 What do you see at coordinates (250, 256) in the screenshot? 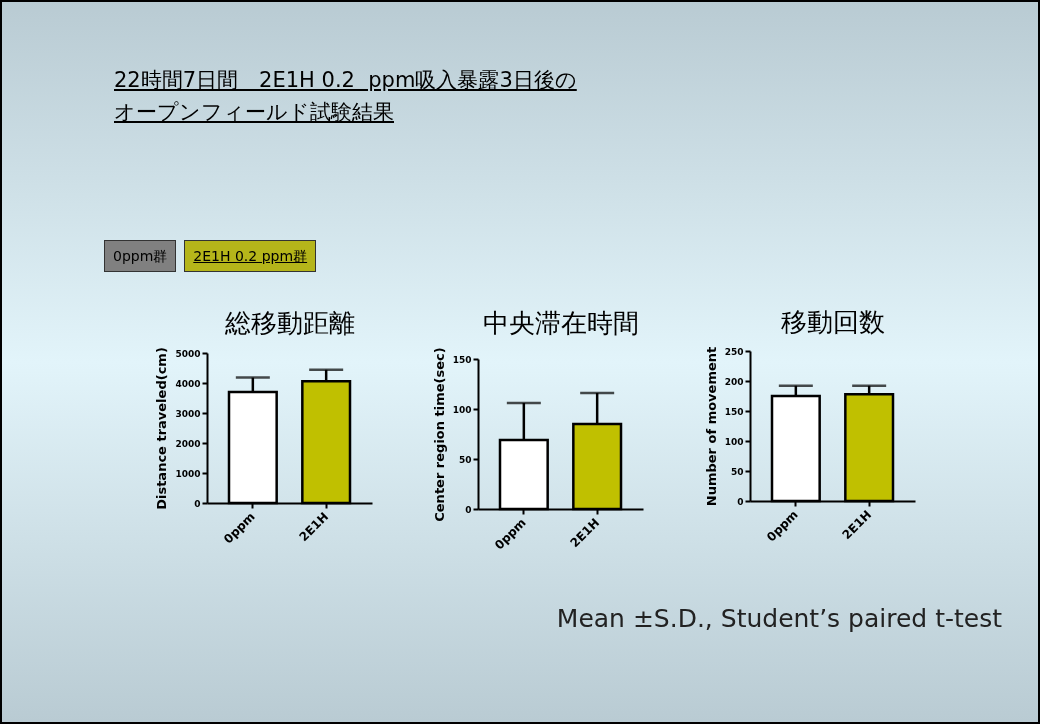
I see `text: 2E1H 0.2 ppm群` at bounding box center [250, 256].